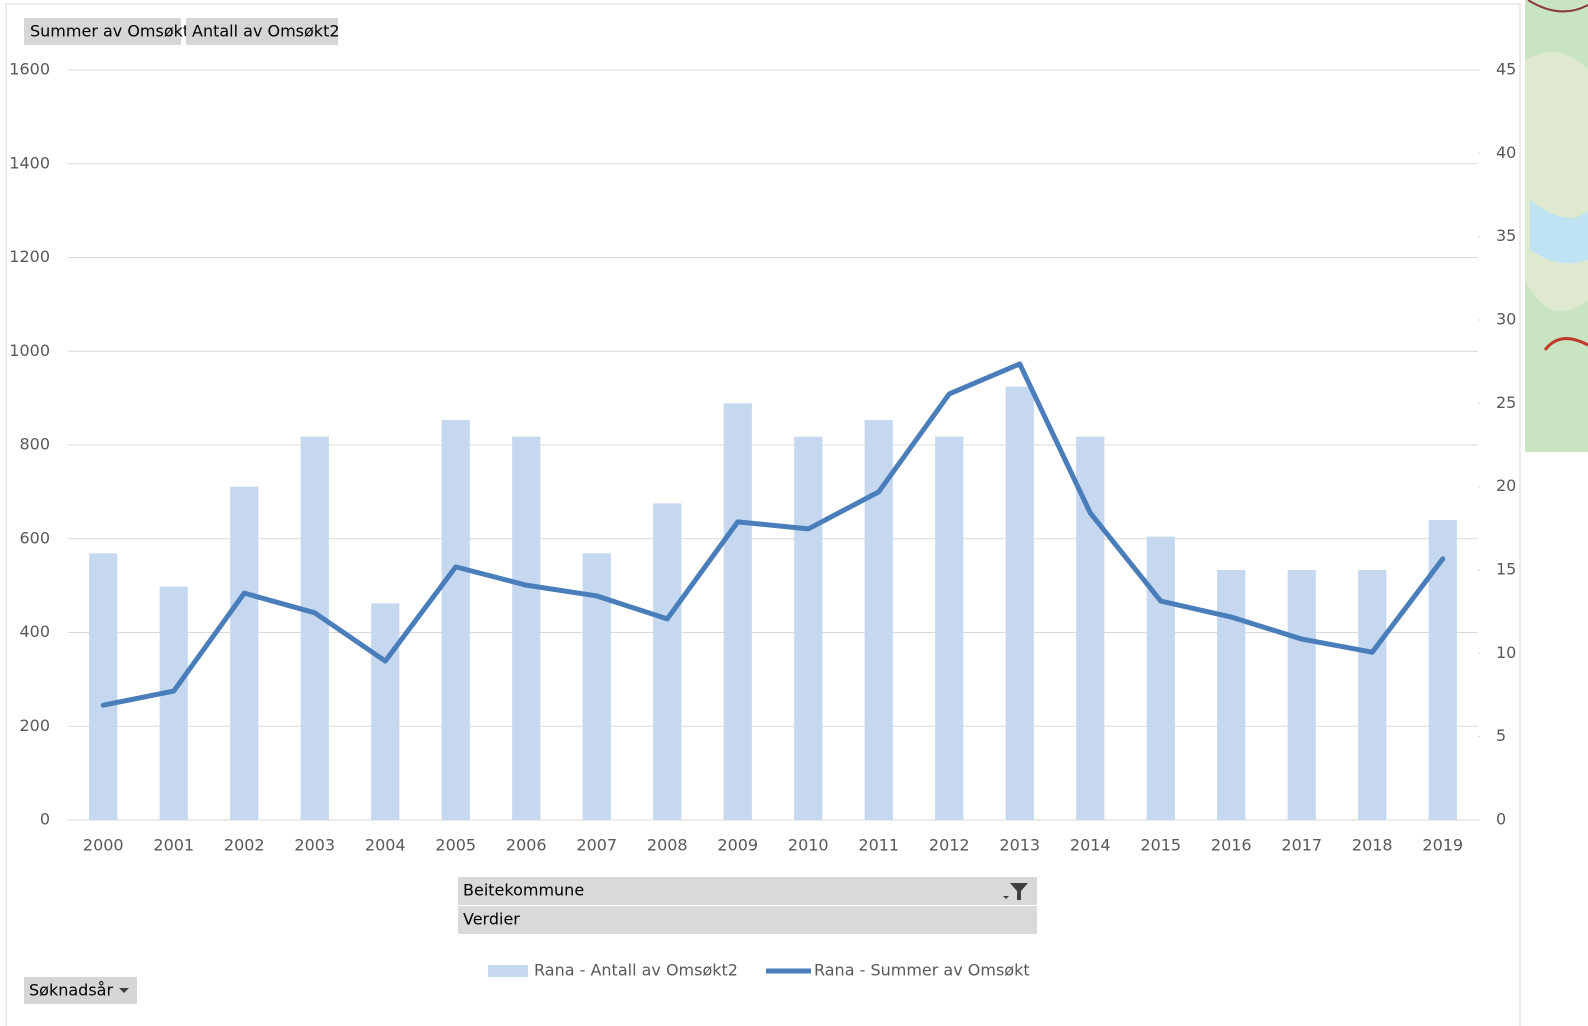  What do you see at coordinates (636, 970) in the screenshot?
I see `legend-label: Rana - Antall av Omsøkt2` at bounding box center [636, 970].